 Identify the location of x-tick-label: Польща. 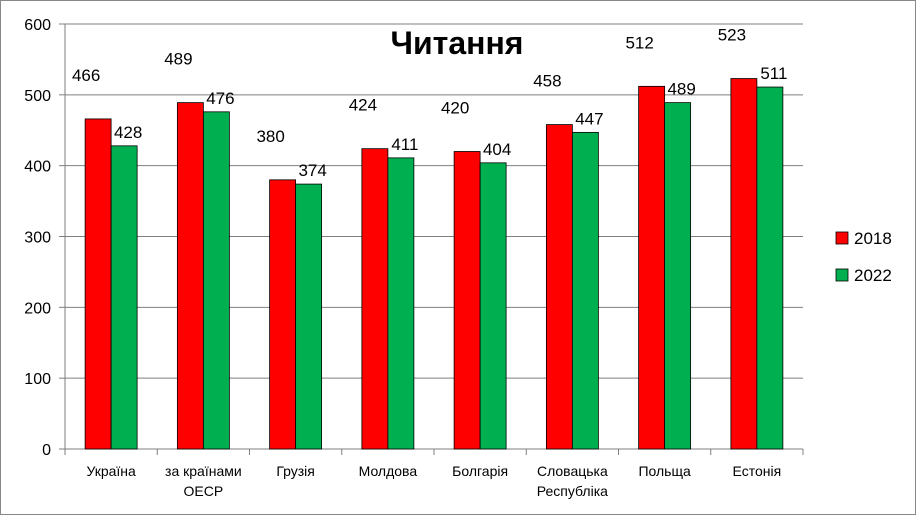
(664, 471).